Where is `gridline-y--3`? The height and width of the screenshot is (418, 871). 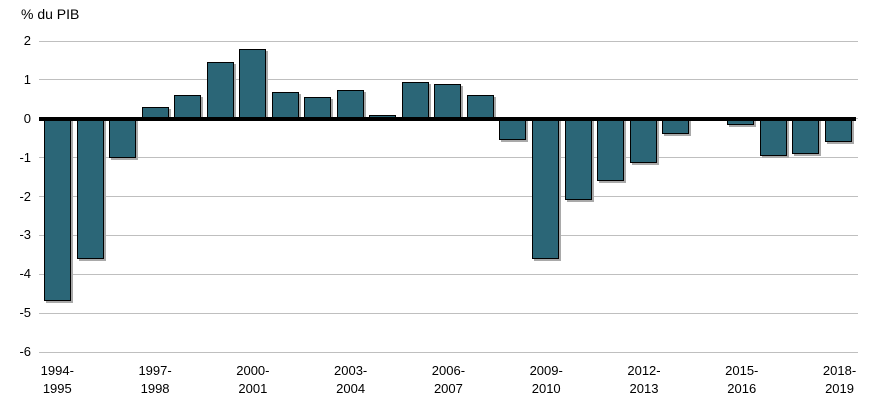 gridline-y--3 is located at coordinates (448, 235).